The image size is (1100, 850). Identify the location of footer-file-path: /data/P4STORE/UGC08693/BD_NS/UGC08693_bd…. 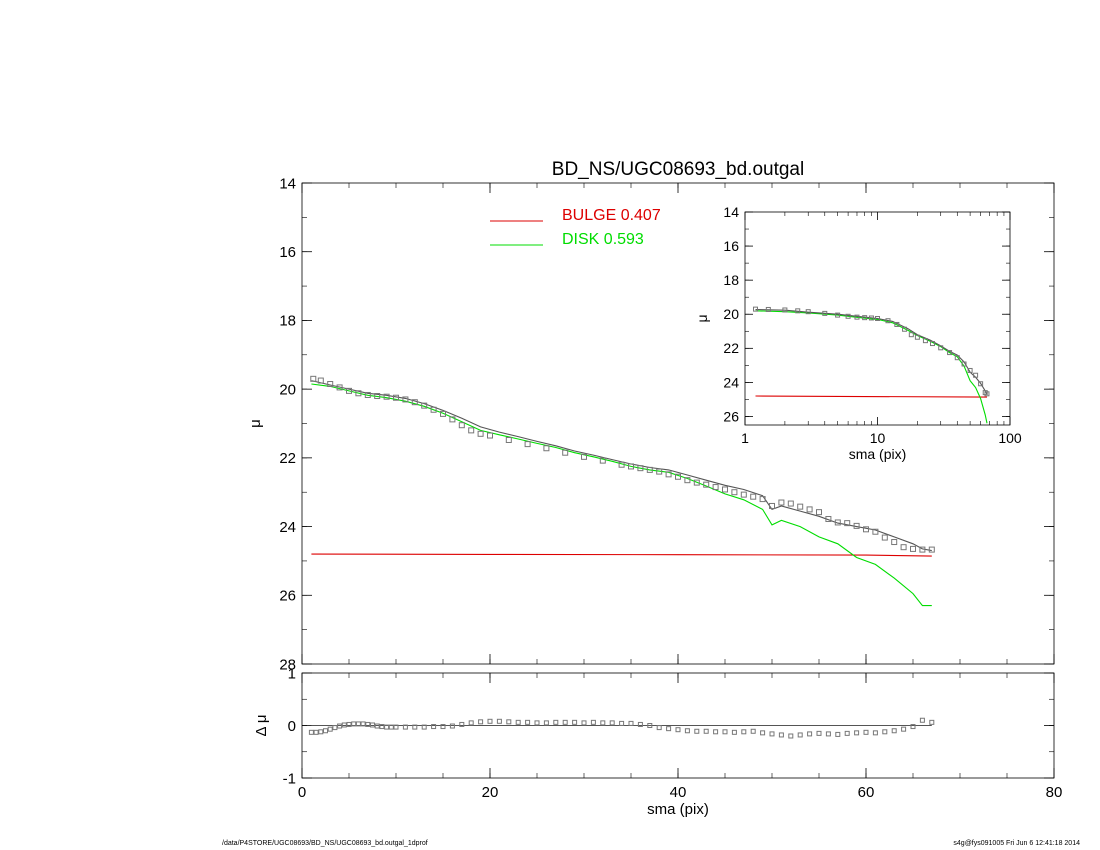
(325, 843).